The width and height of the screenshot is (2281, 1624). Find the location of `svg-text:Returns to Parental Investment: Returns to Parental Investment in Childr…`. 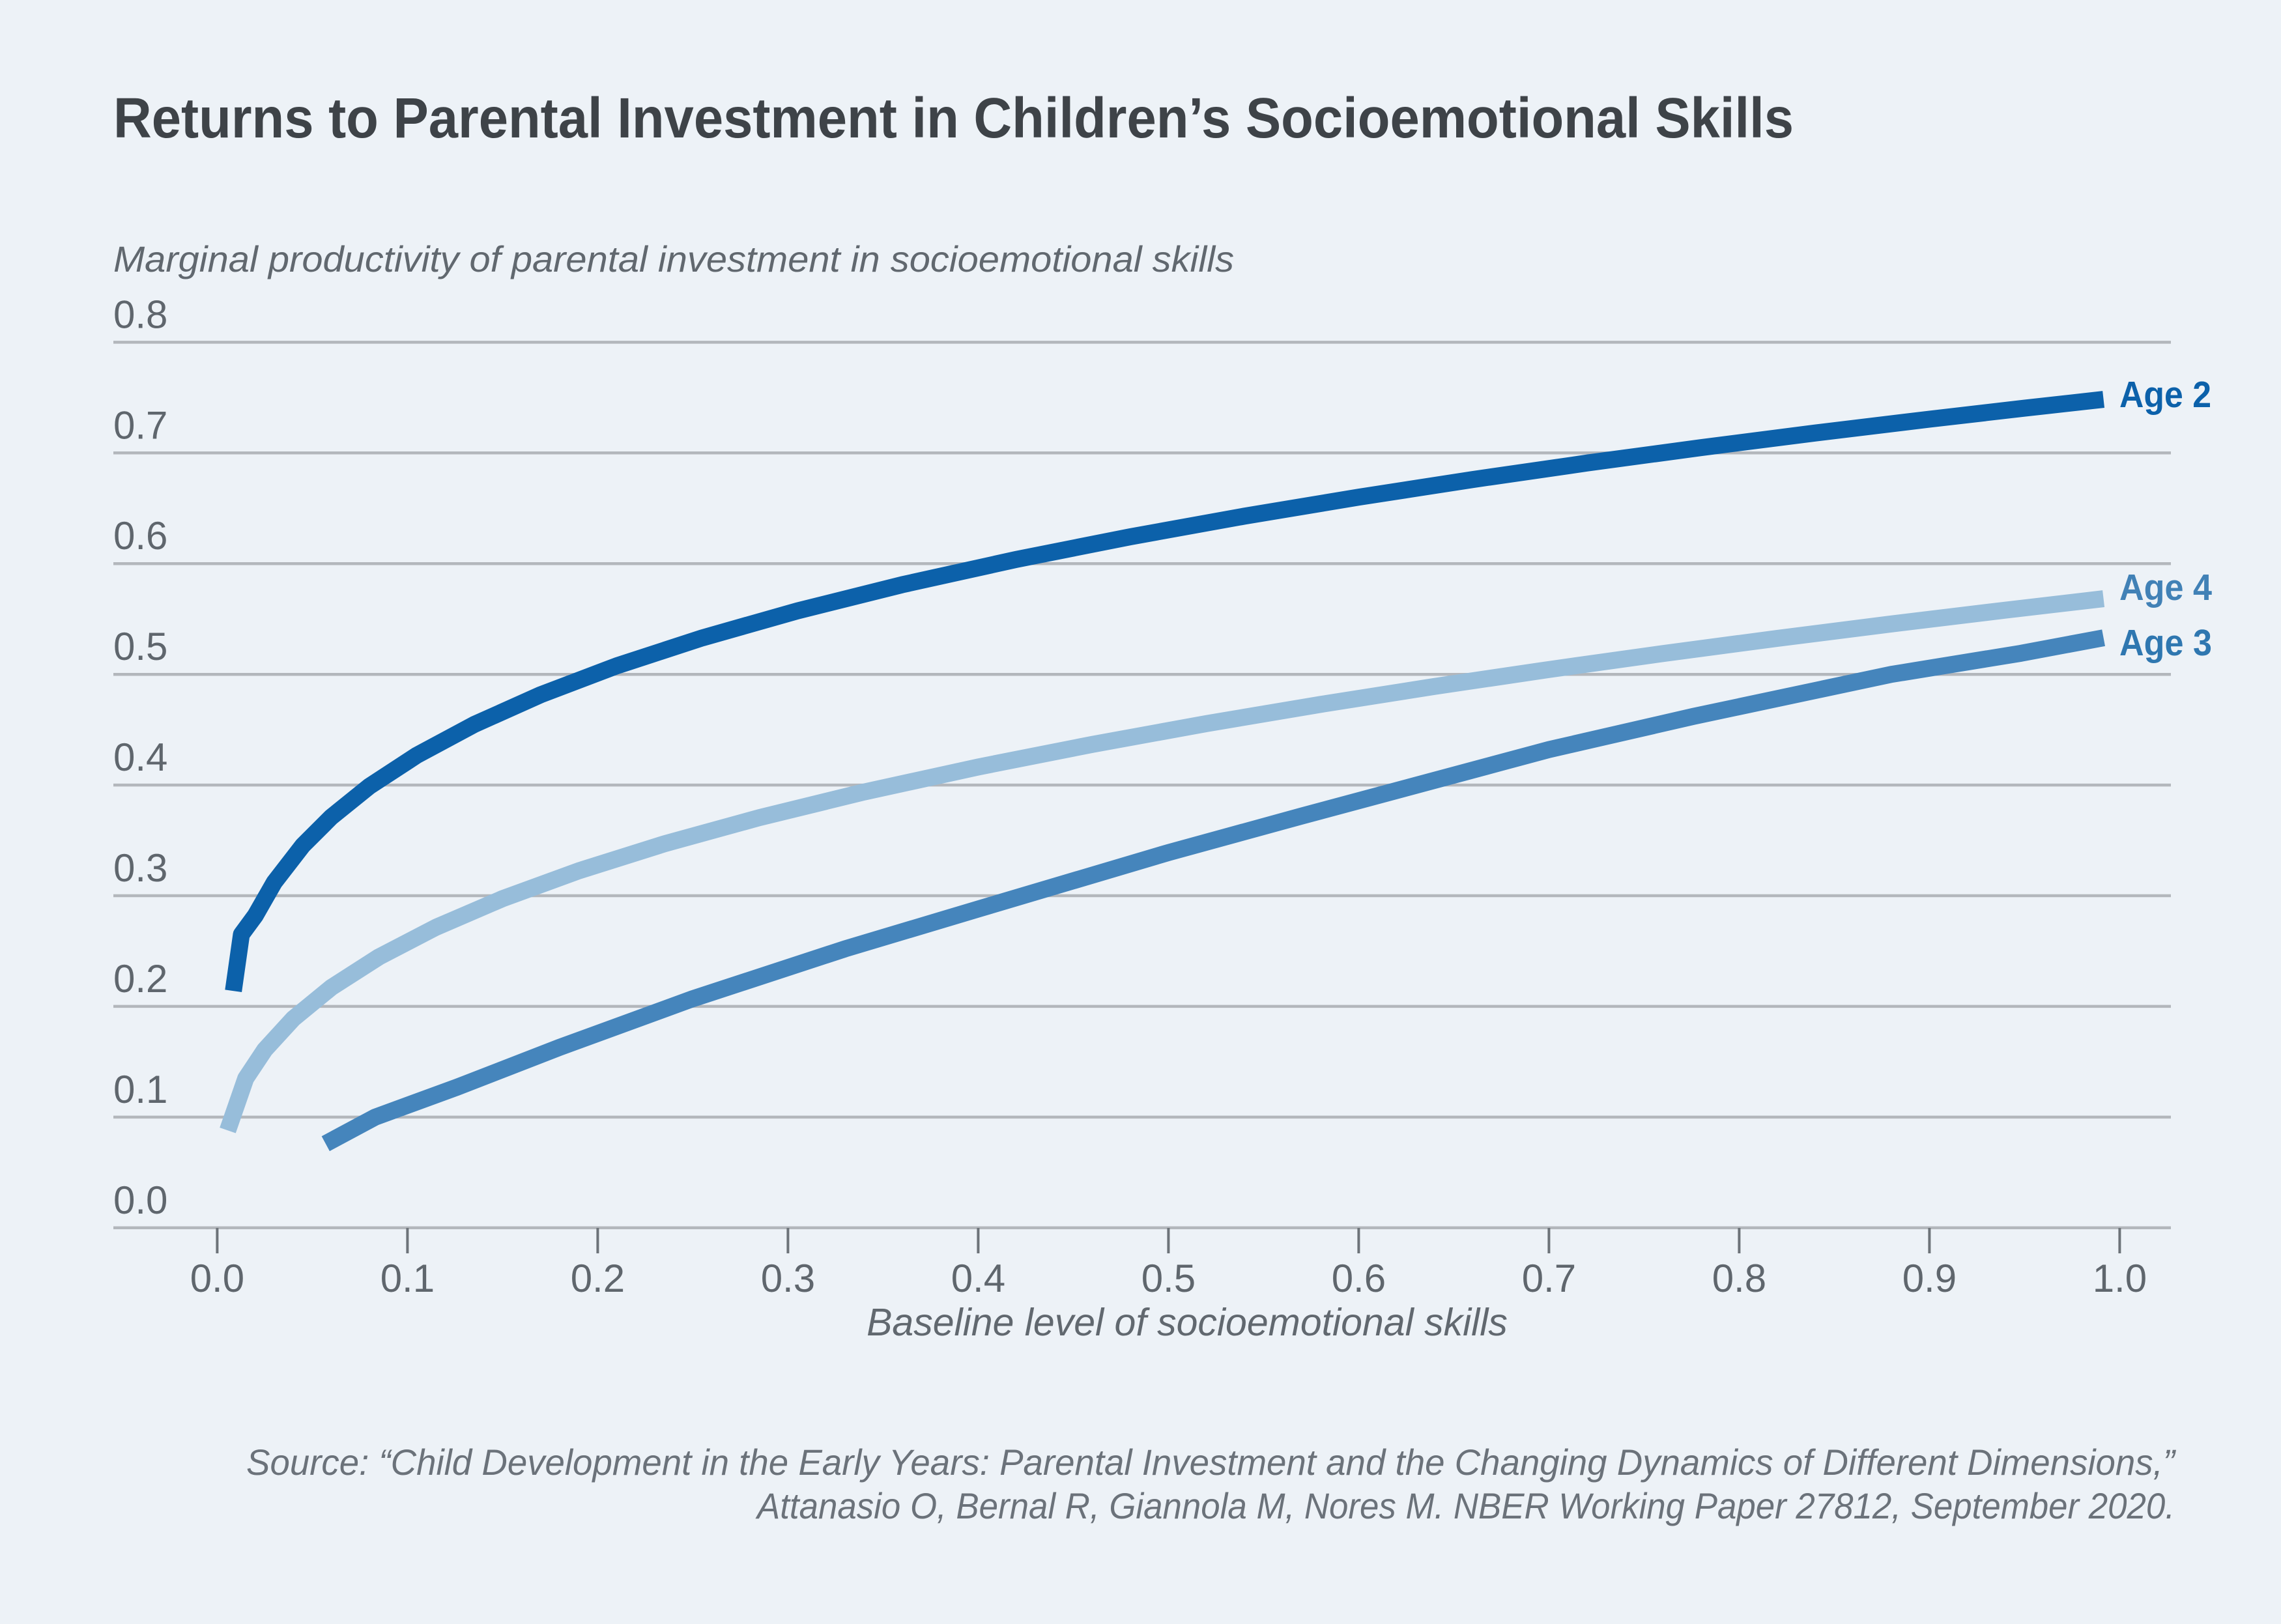

svg-text:Returns to Parental Investment: Returns to Parental Investment in Childr… is located at coordinates (953, 118).